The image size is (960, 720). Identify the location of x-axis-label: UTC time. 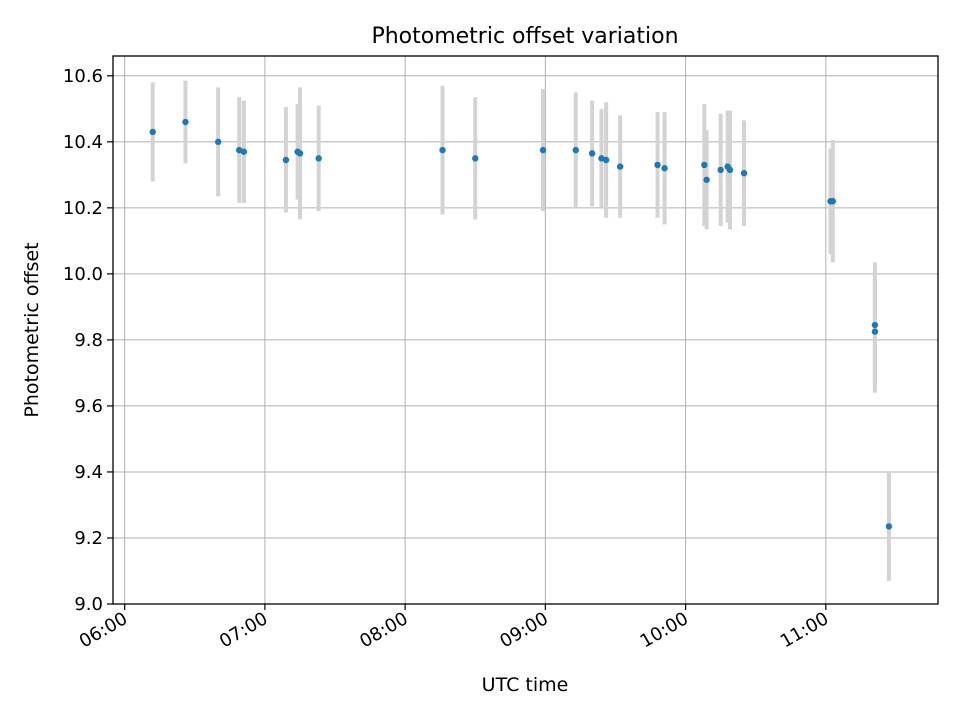
(525, 685).